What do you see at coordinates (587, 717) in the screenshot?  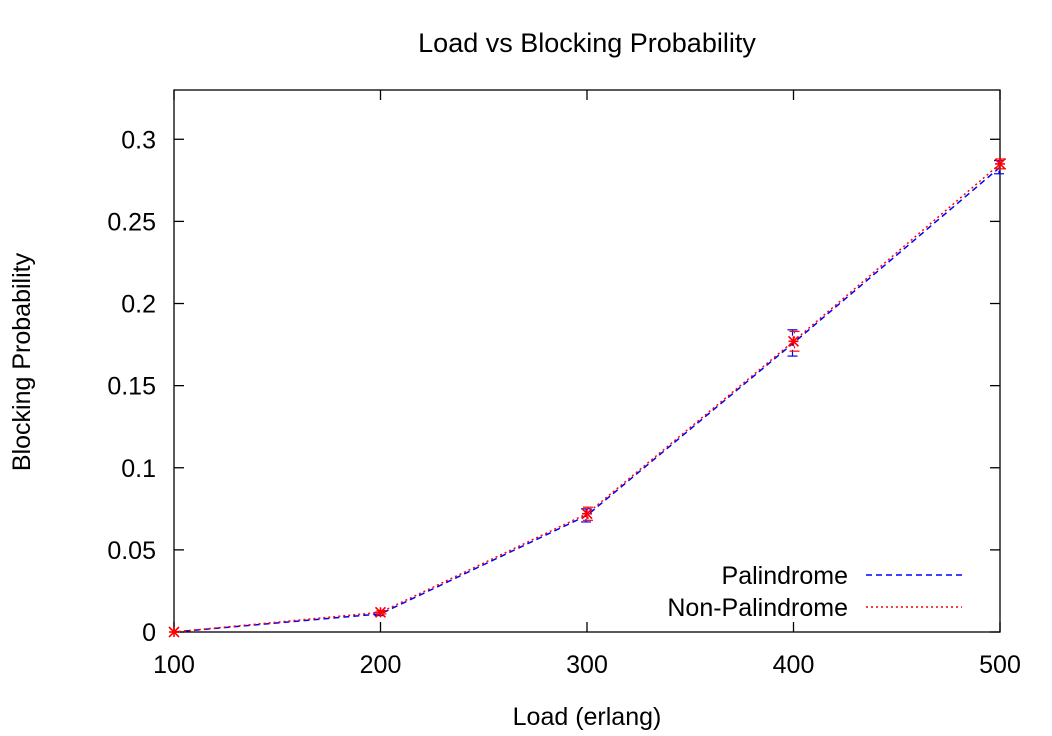 I see `x-axis-label: Load (erlang)` at bounding box center [587, 717].